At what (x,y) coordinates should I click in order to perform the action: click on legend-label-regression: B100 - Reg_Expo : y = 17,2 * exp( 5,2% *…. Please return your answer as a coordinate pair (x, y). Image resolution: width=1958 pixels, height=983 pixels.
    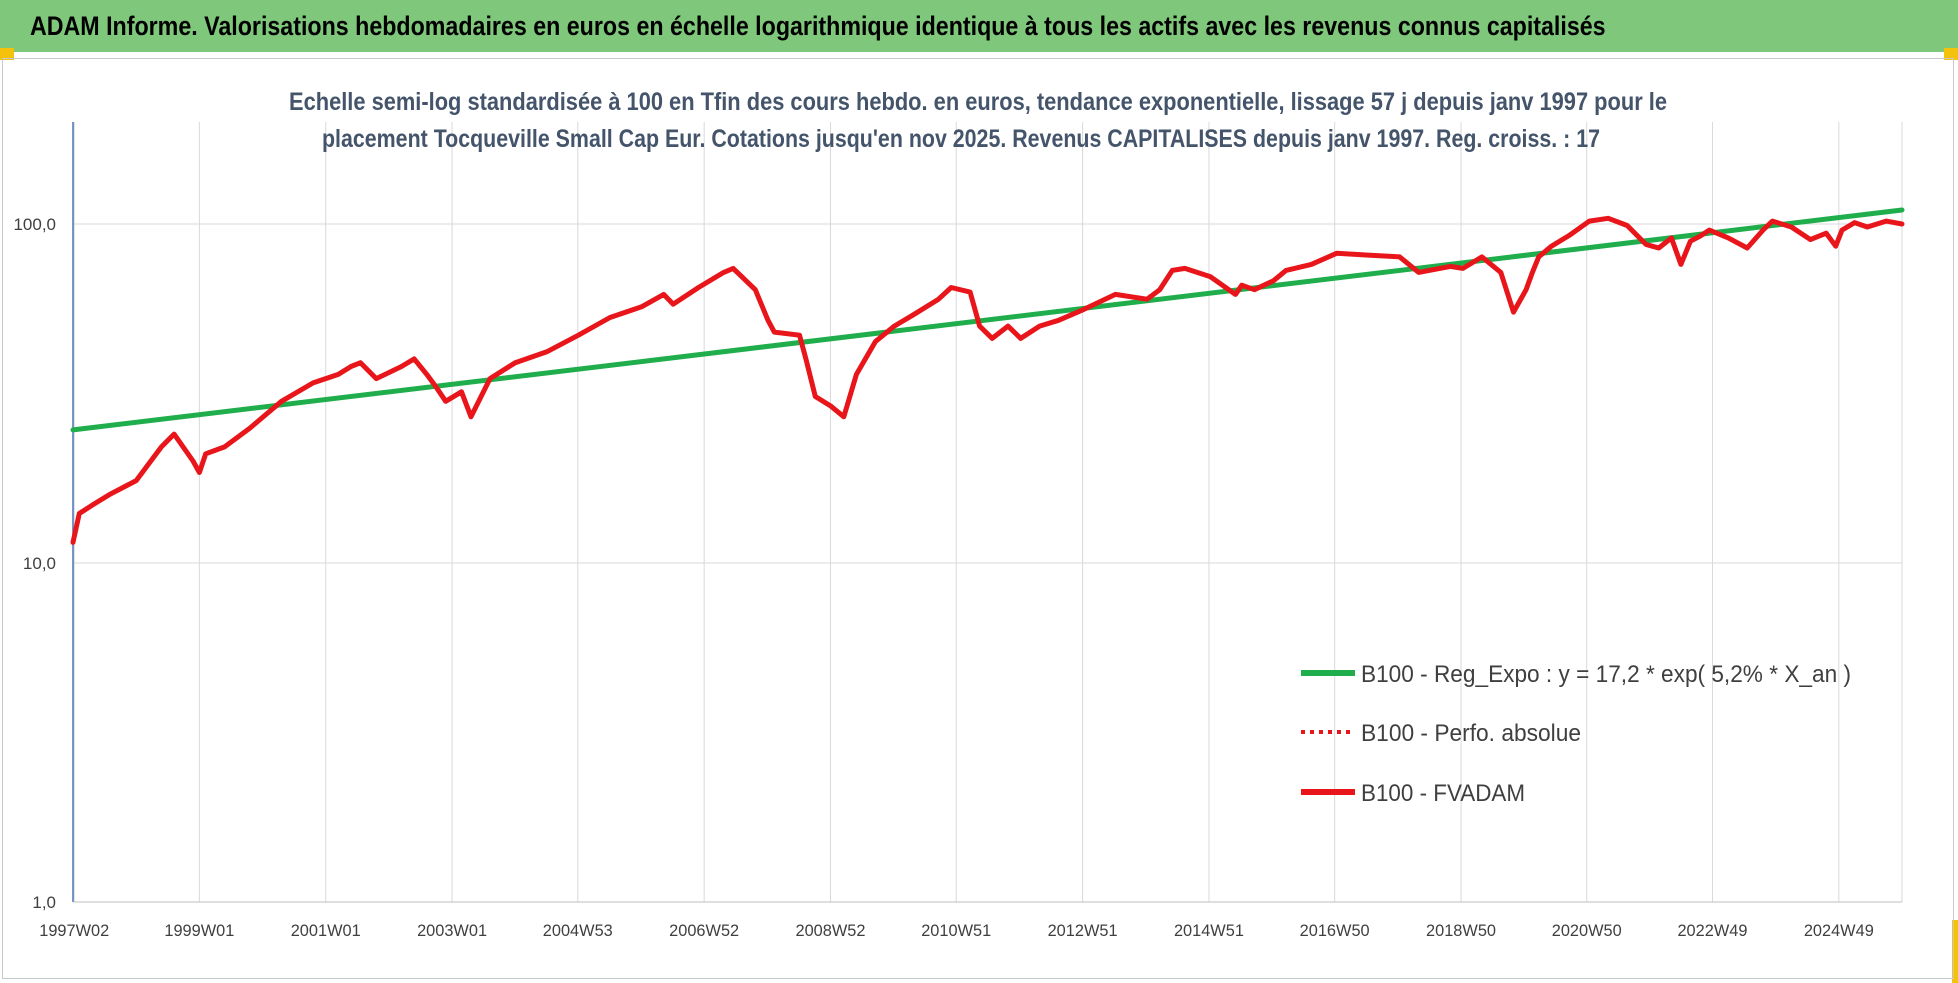
    Looking at the image, I should click on (1606, 674).